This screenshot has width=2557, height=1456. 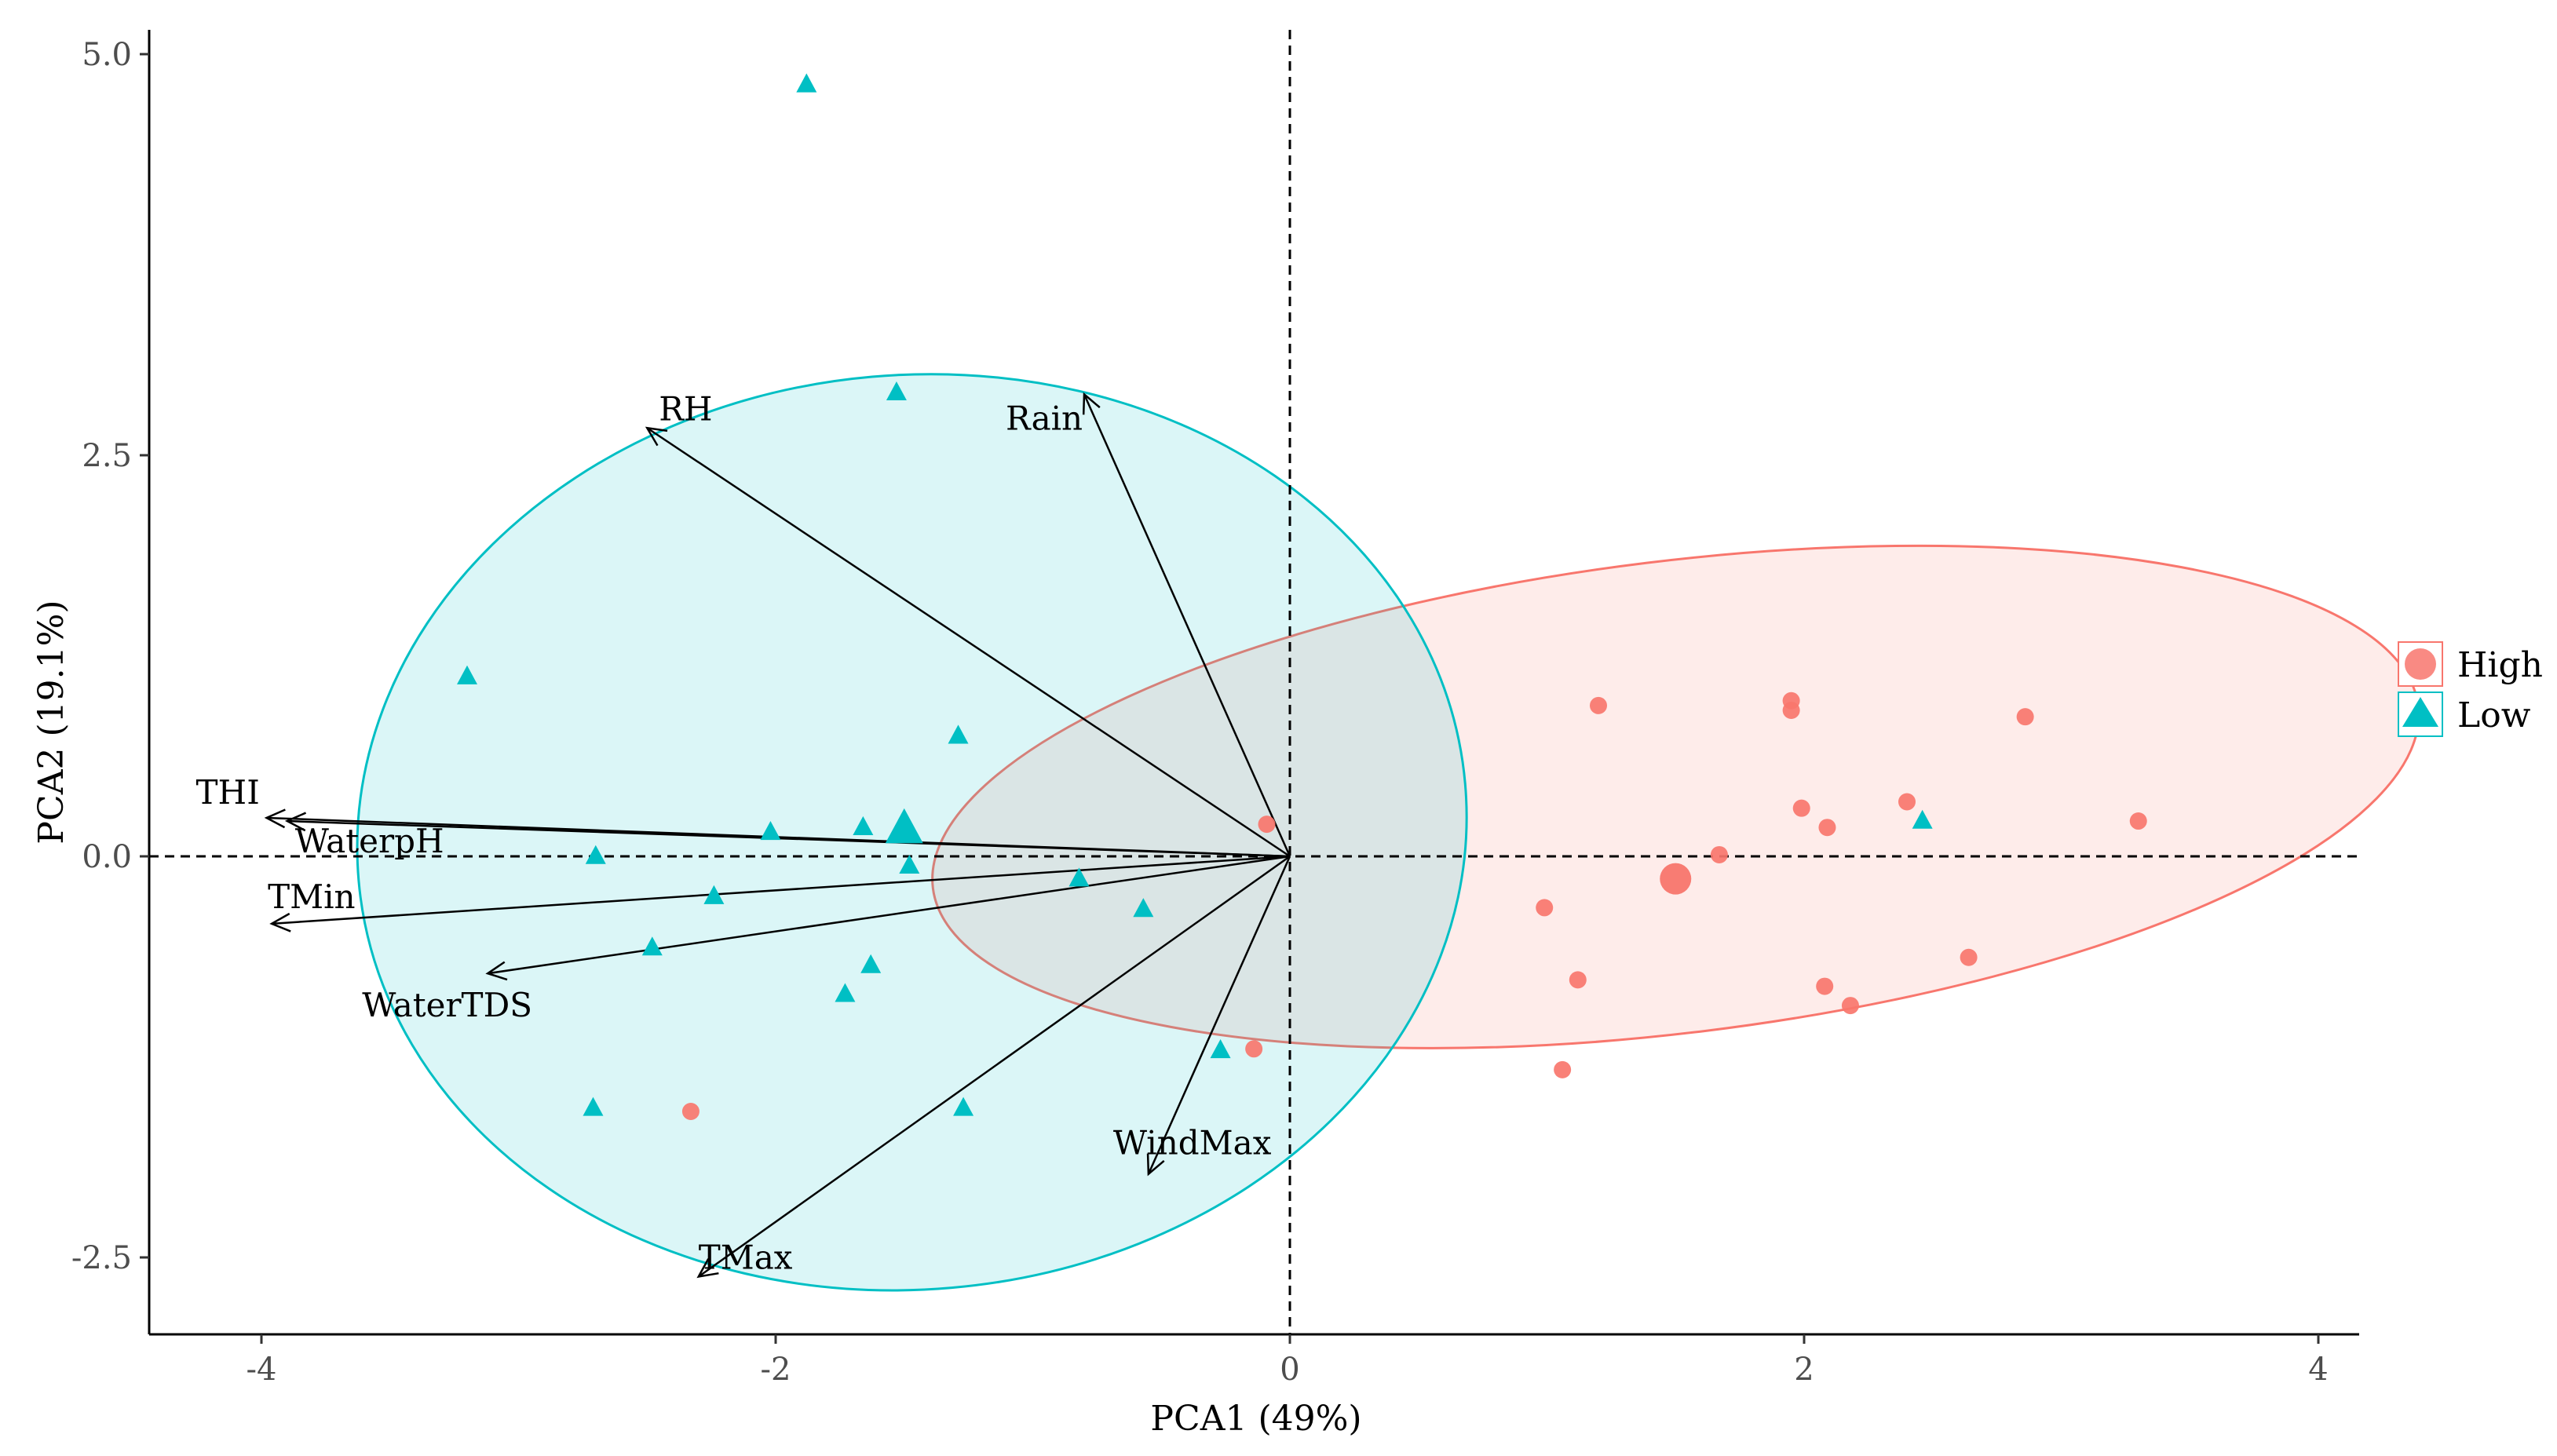 What do you see at coordinates (789, 838) in the screenshot?
I see `loading-arrow-waterph` at bounding box center [789, 838].